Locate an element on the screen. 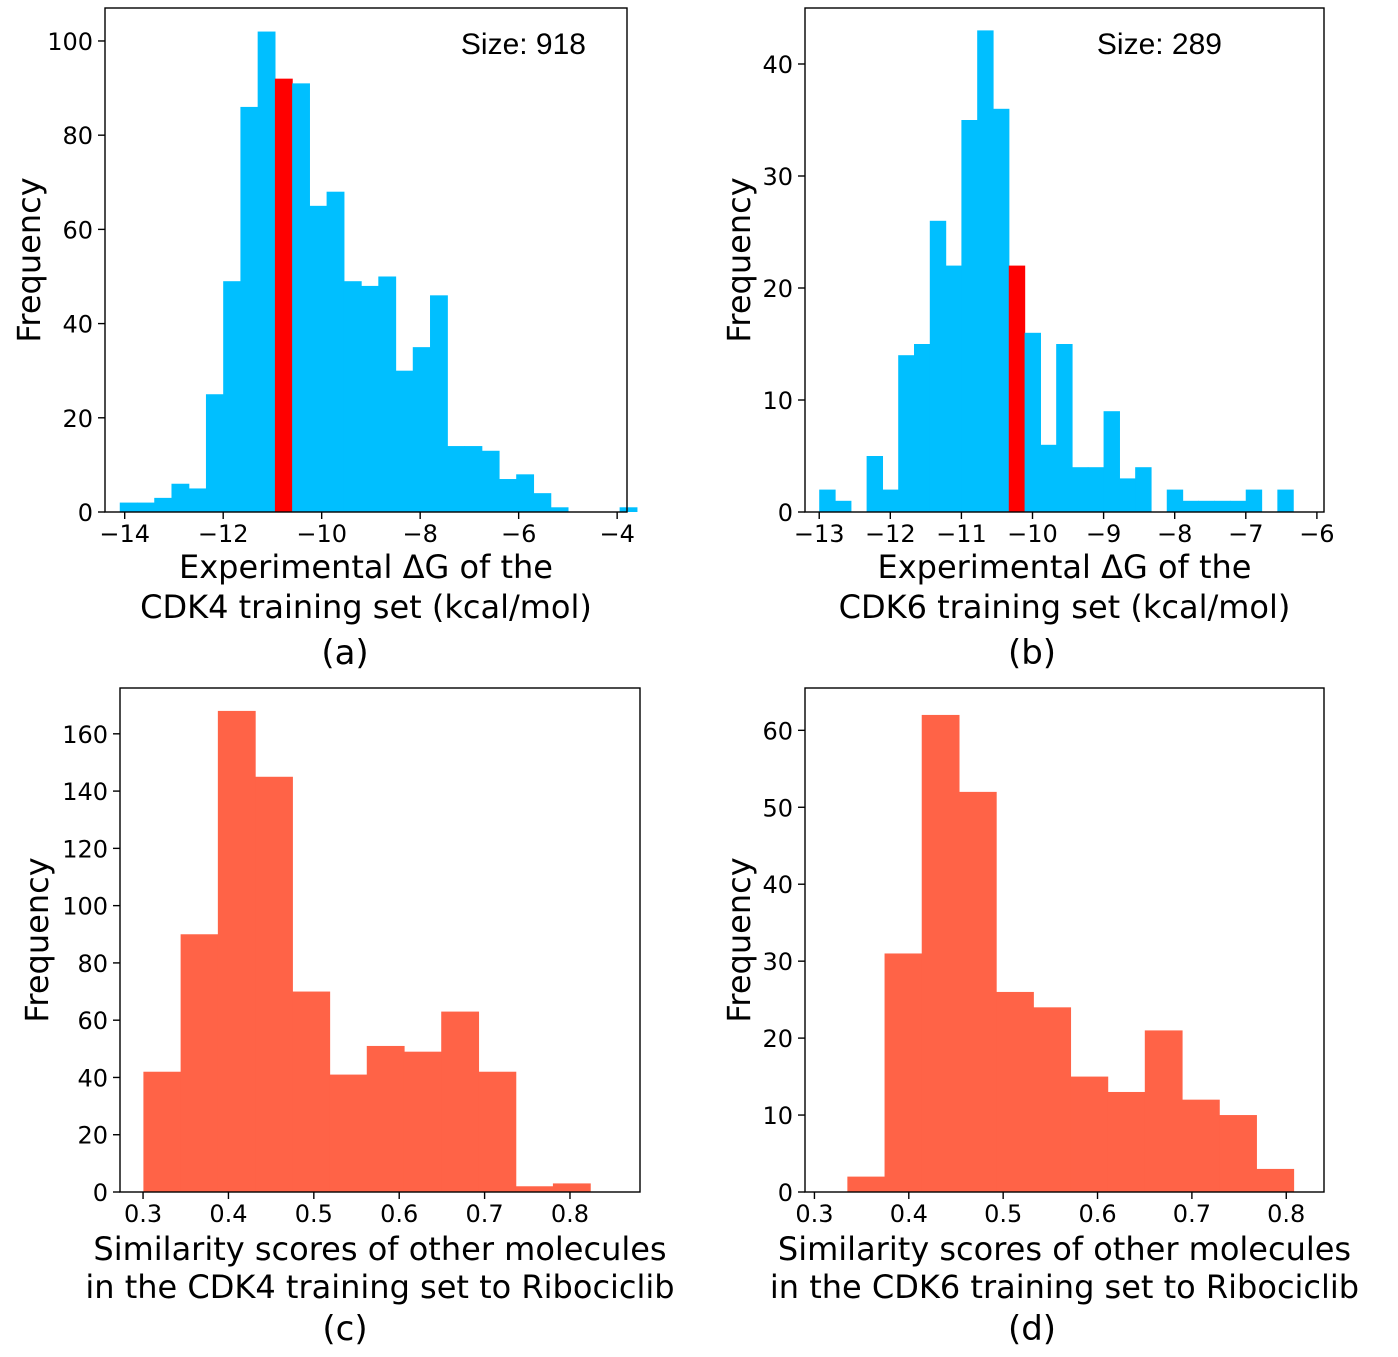 This screenshot has width=1398, height=1357. highlight-bar is located at coordinates (283, 295).